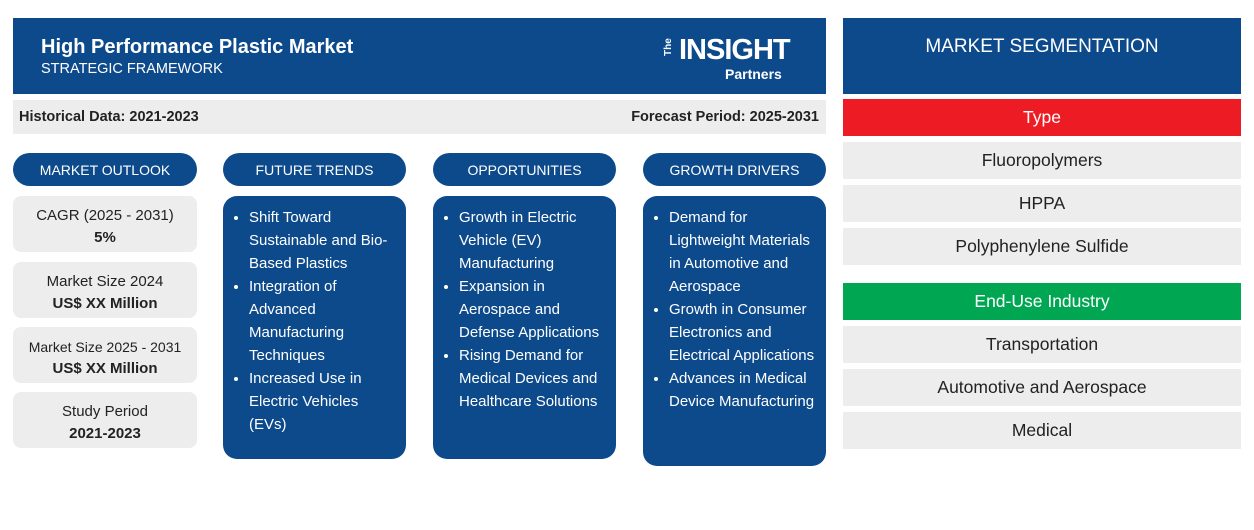 The height and width of the screenshot is (530, 1254). Describe the element at coordinates (314, 169) in the screenshot. I see `column-heading: FUTURE TRENDS` at that location.